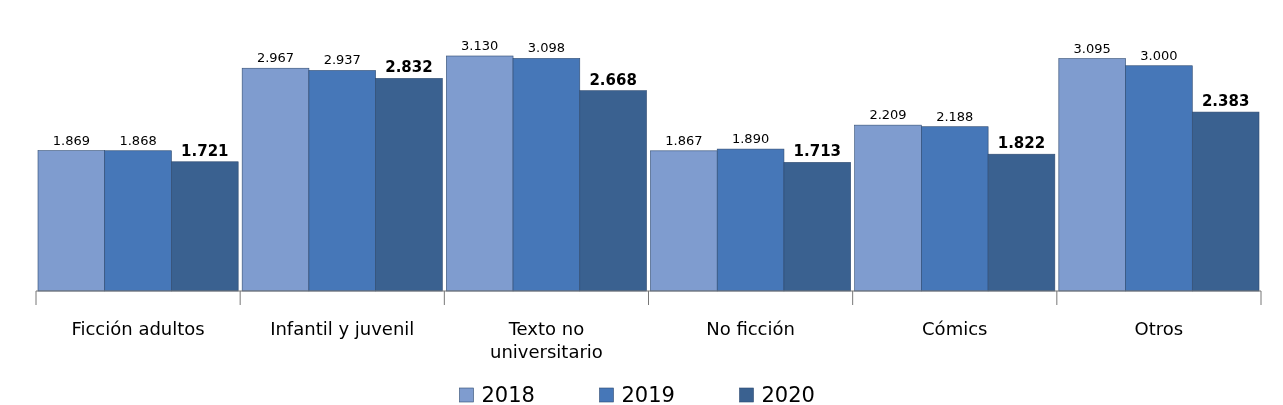 The height and width of the screenshot is (405, 1283). I want to click on data-label: 3.000, so click(1159, 55).